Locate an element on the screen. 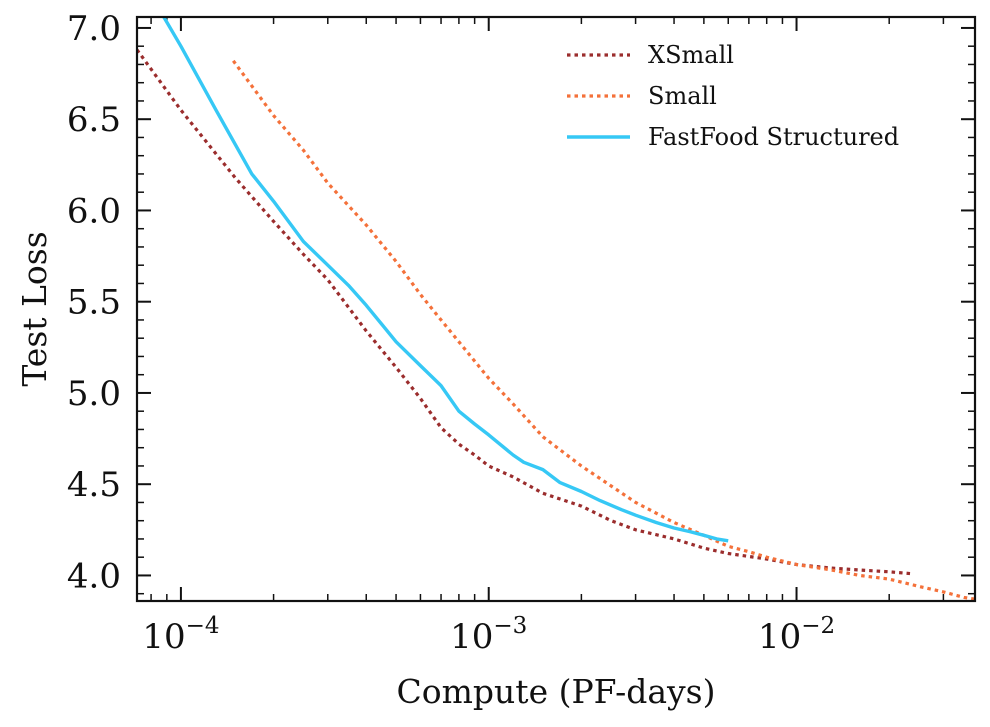  y-tick-label: 6.0 is located at coordinates (94, 211).